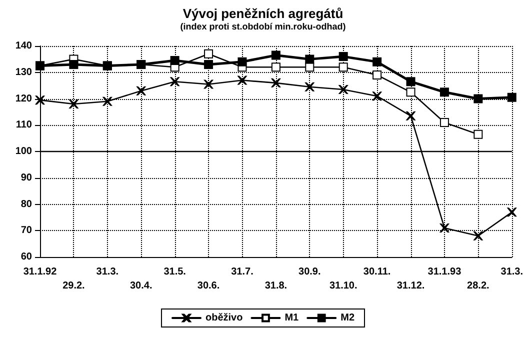 Image resolution: width=526 pixels, height=339 pixels. What do you see at coordinates (208, 286) in the screenshot?
I see `x-tick-label: 30.6.` at bounding box center [208, 286].